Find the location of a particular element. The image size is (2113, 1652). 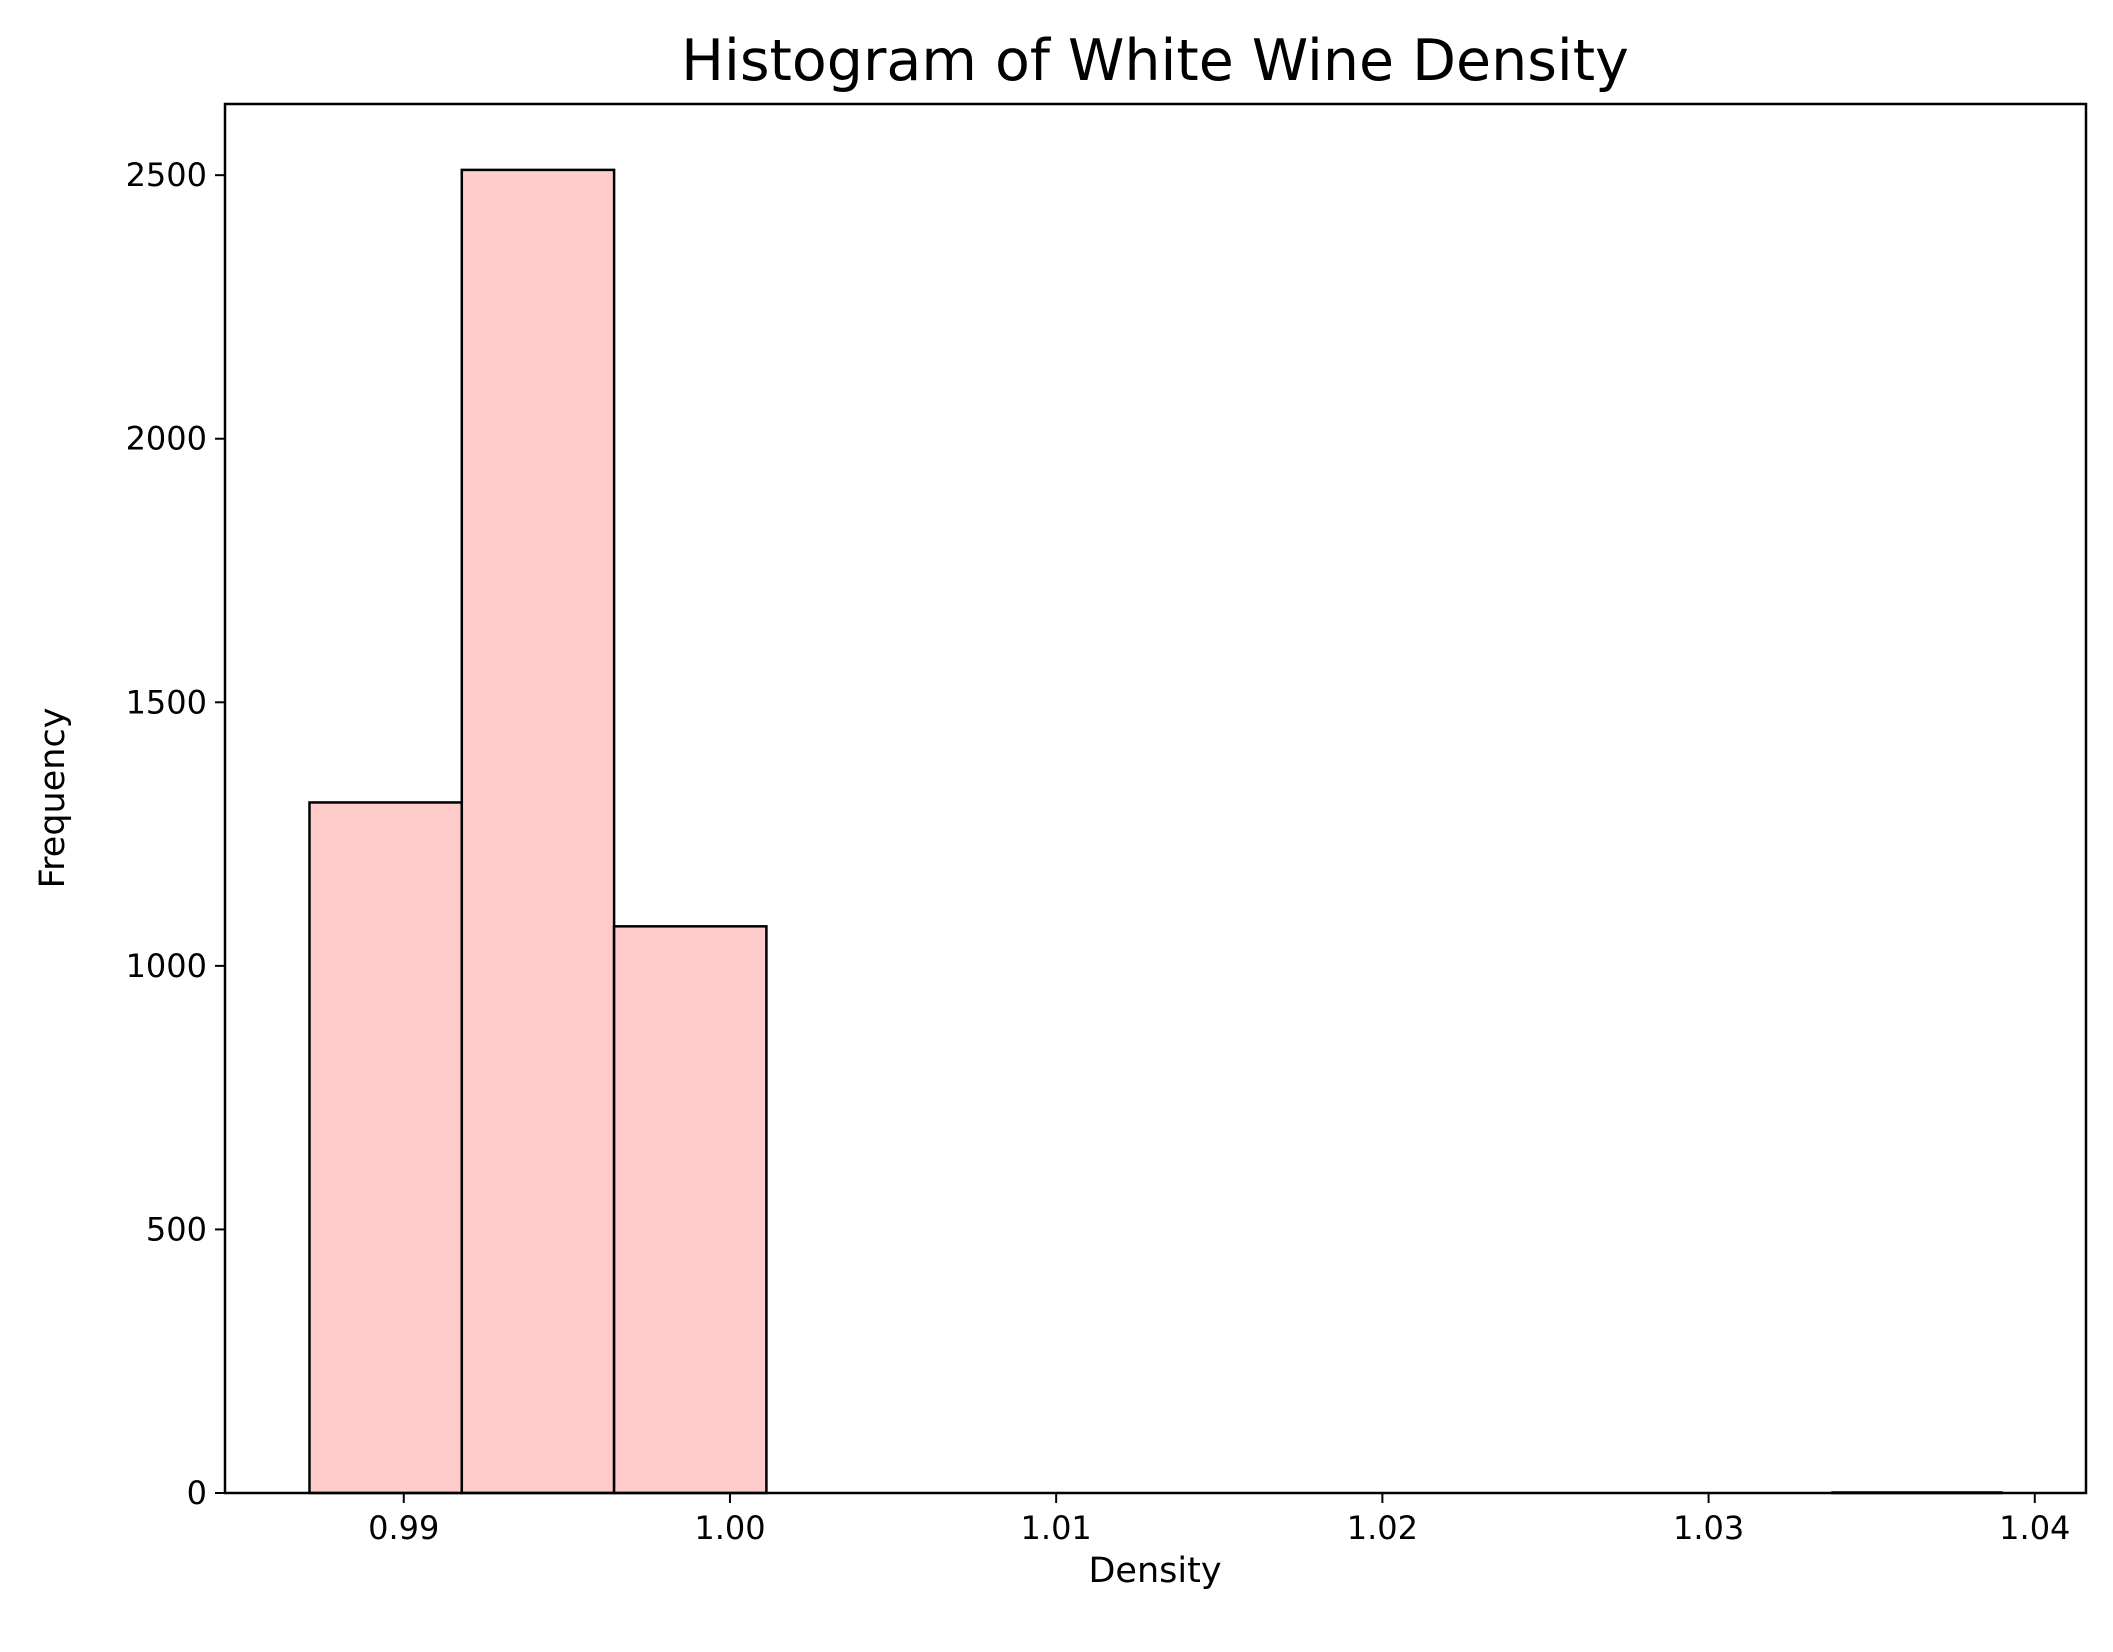

x-tick-label-0: 0.99 is located at coordinates (403, 1528).